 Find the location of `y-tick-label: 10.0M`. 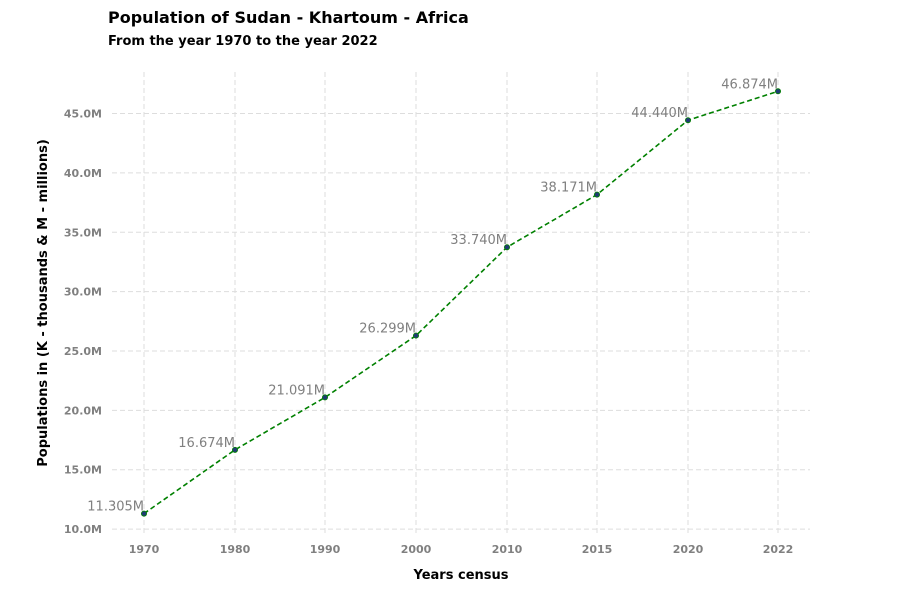

y-tick-label: 10.0M is located at coordinates (83, 529).